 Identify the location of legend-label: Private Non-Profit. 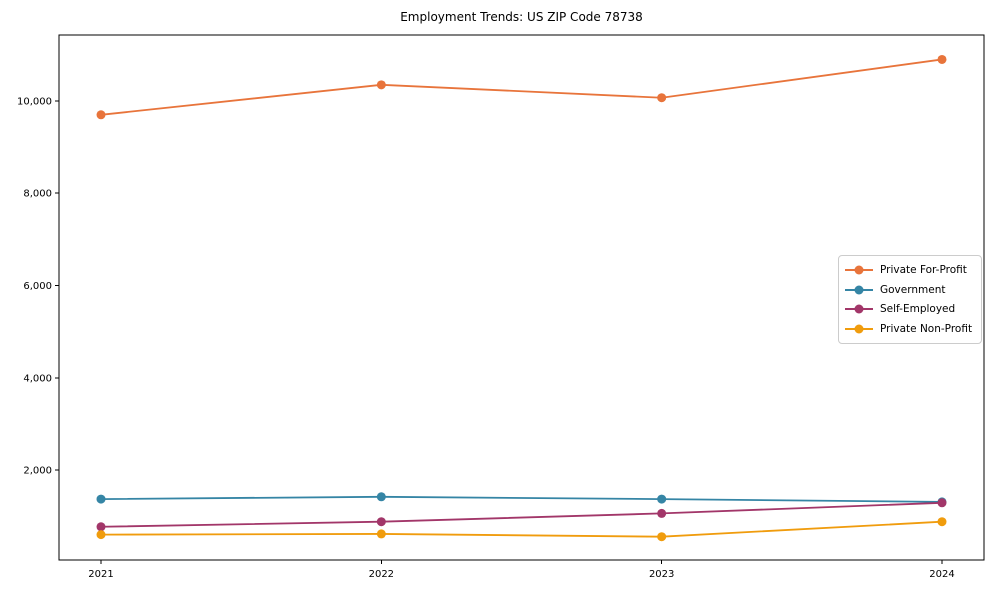
(926, 329).